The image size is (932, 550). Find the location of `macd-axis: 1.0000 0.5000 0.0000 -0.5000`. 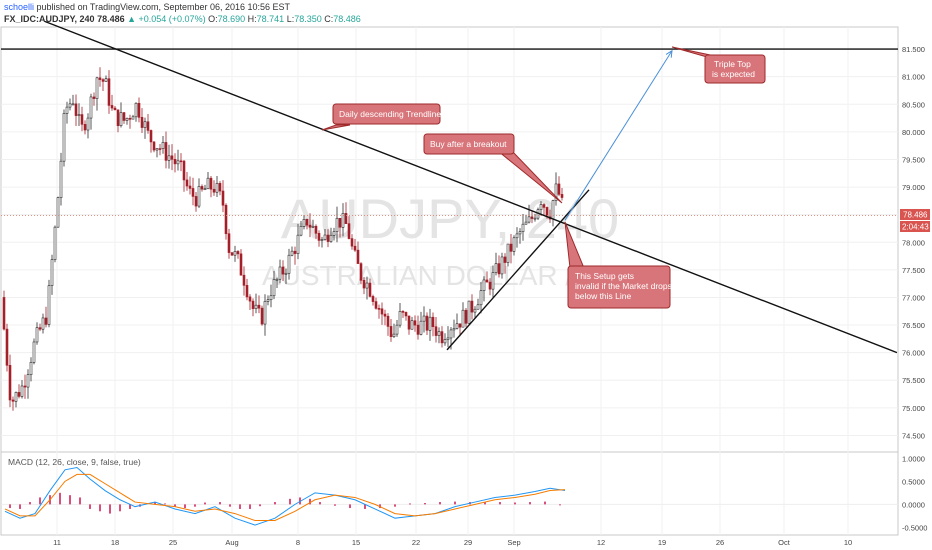

macd-axis: 1.0000 0.5000 0.0000 -0.5000 is located at coordinates (914, 493).